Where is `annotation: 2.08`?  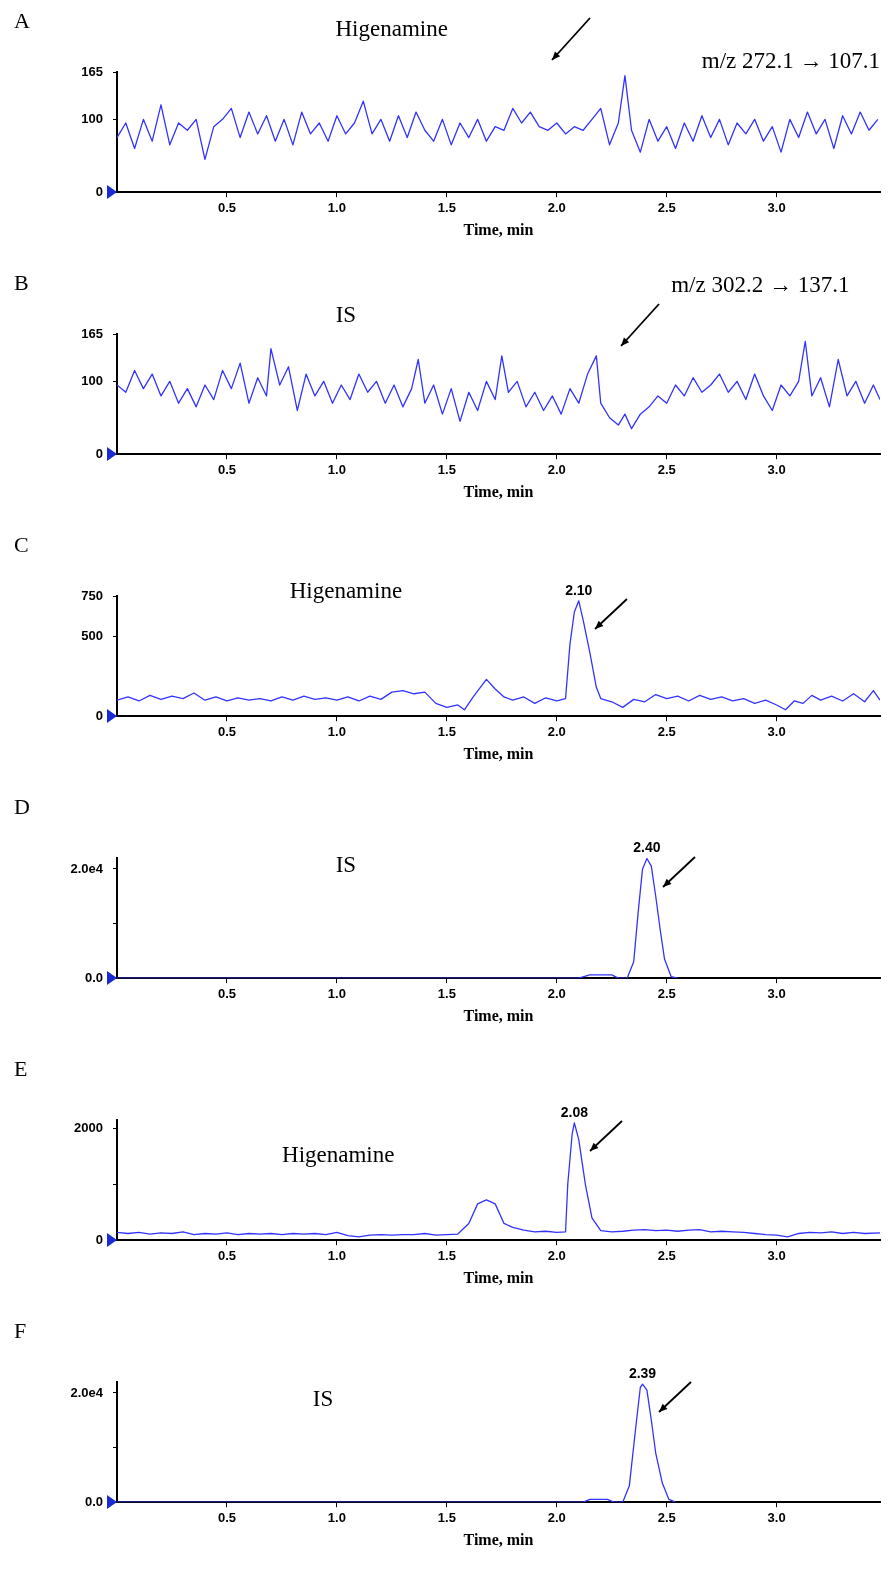 annotation: 2.08 is located at coordinates (574, 1111).